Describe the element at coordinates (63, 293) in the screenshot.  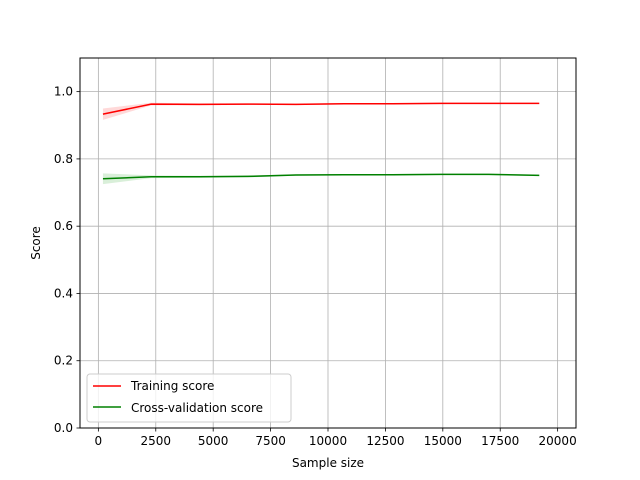
I see `y-tick-label: 0.4` at that location.